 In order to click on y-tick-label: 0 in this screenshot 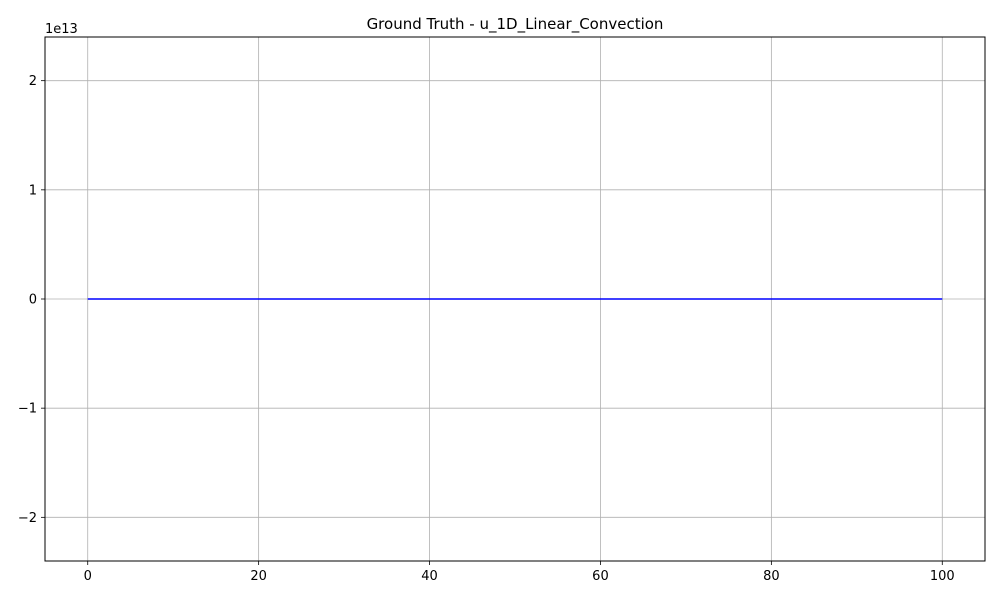, I will do `click(33, 300)`.